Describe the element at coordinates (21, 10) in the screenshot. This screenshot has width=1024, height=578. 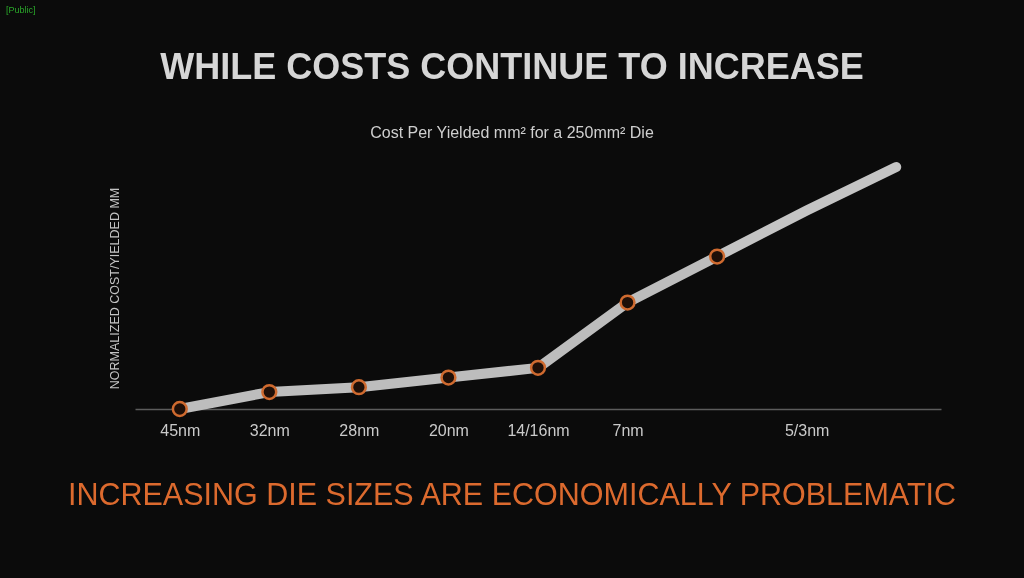
I see `text: [Public]` at that location.